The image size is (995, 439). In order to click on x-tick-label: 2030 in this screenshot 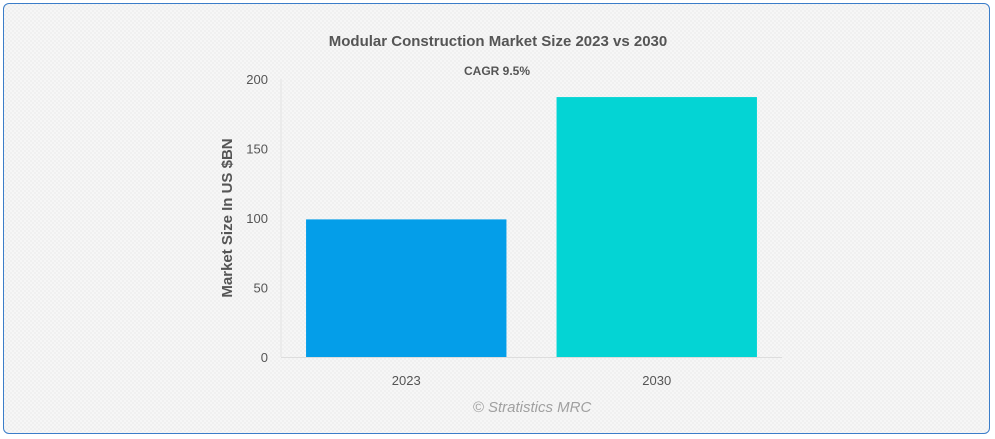, I will do `click(656, 380)`.